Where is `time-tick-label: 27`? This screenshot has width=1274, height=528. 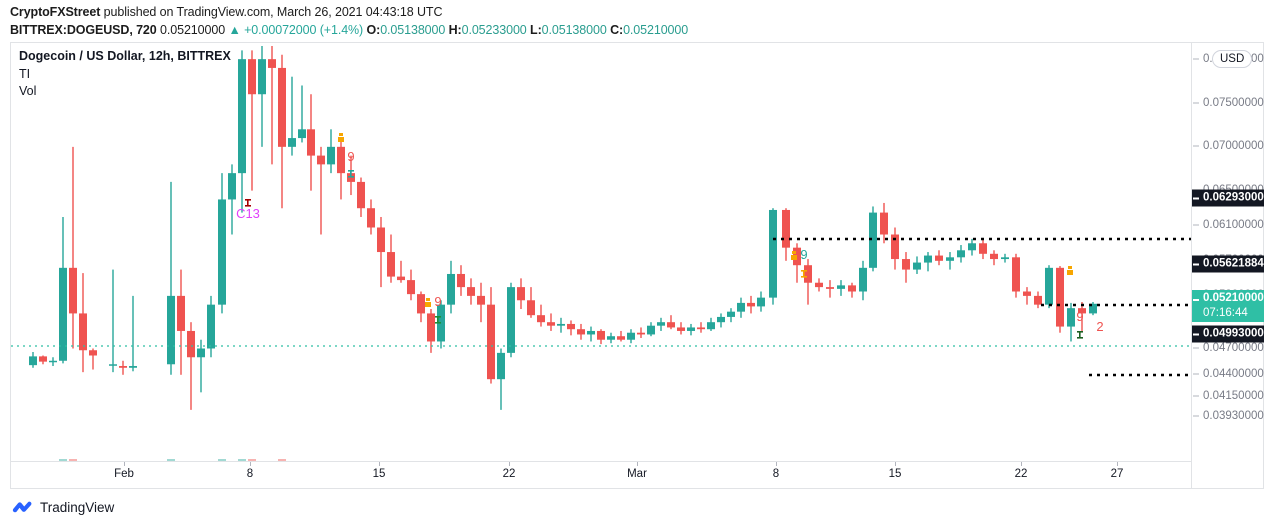 time-tick-label: 27 is located at coordinates (1117, 474).